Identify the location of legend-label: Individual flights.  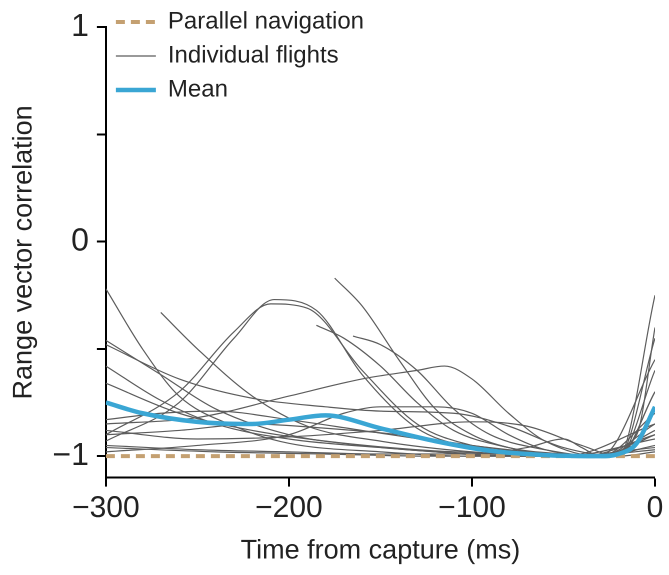
(253, 55).